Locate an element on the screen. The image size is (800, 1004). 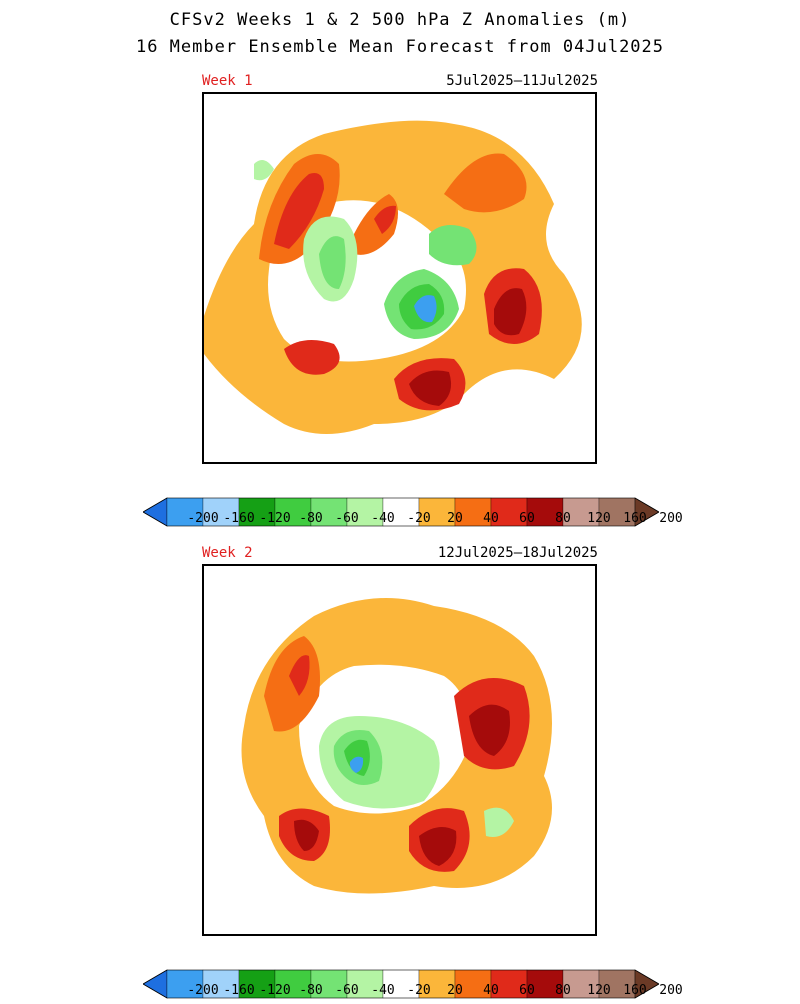
week2-label: Week 2 is located at coordinates (227, 553).